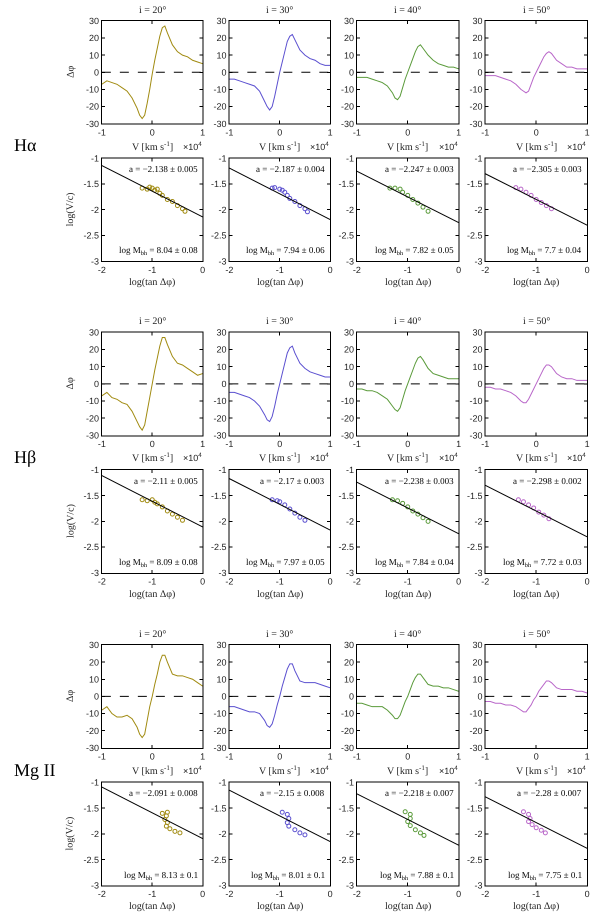  Describe the element at coordinates (161, 876) in the screenshot. I see `annotation: log M$_{bh}$ = 8.13 ± 0.1` at that location.